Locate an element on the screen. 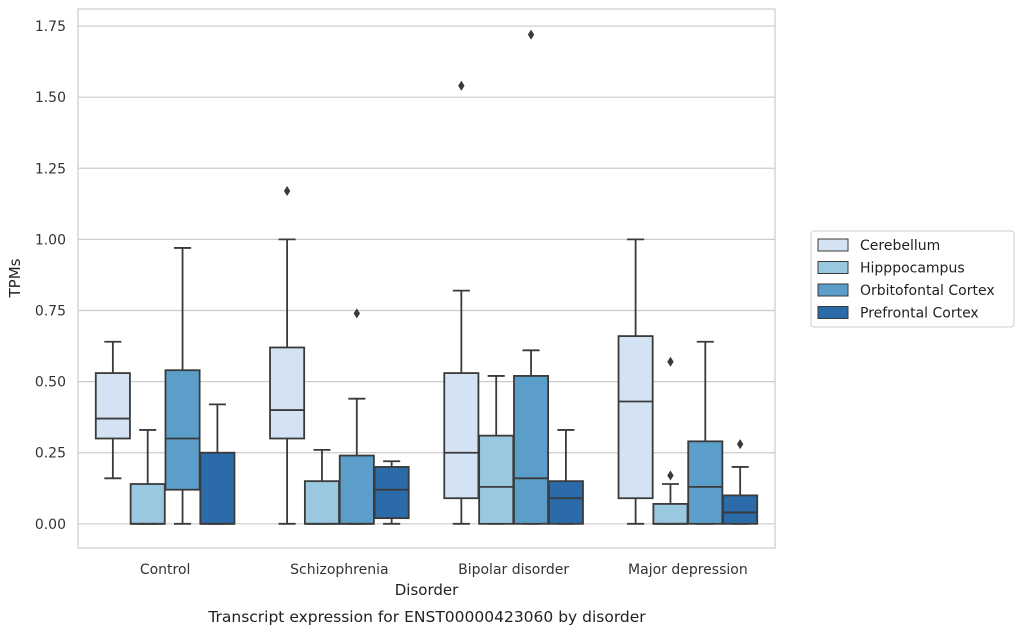  y-tick-labels: 0.00 0.25 0.50 0.75 1.00 1.25 1.50 1.75 is located at coordinates (50, 276).